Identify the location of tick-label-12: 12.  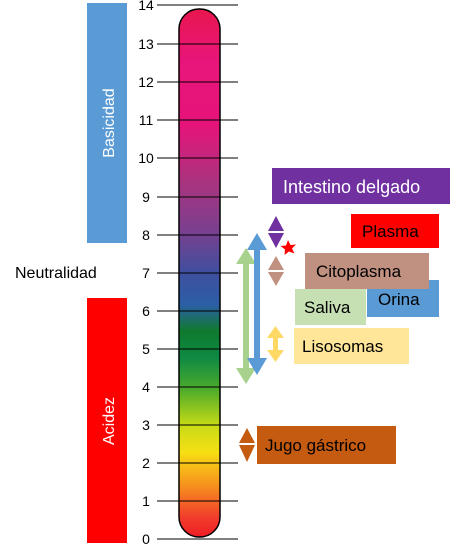
(146, 82).